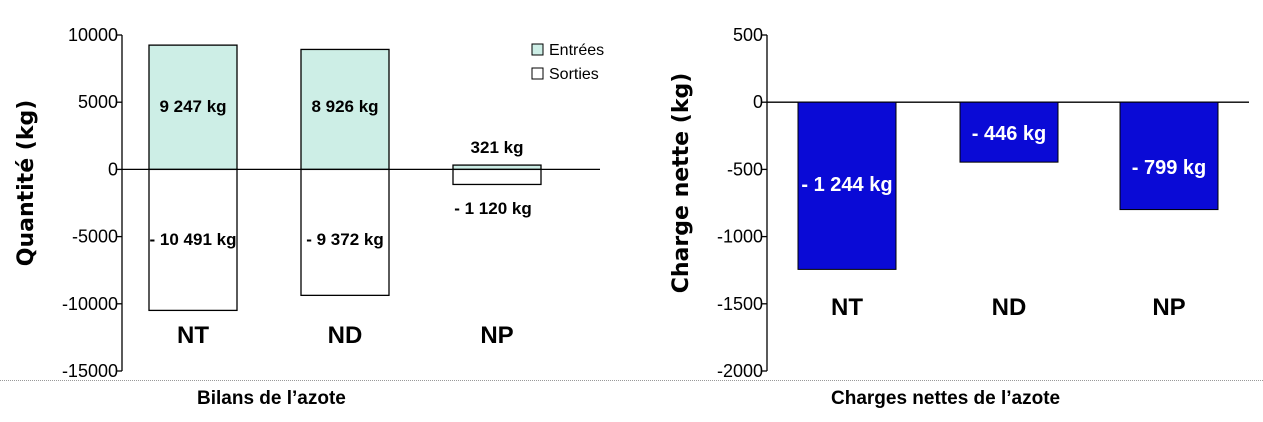 Image resolution: width=1263 pixels, height=422 pixels. I want to click on legend-label-entrees: Entrées, so click(576, 50).